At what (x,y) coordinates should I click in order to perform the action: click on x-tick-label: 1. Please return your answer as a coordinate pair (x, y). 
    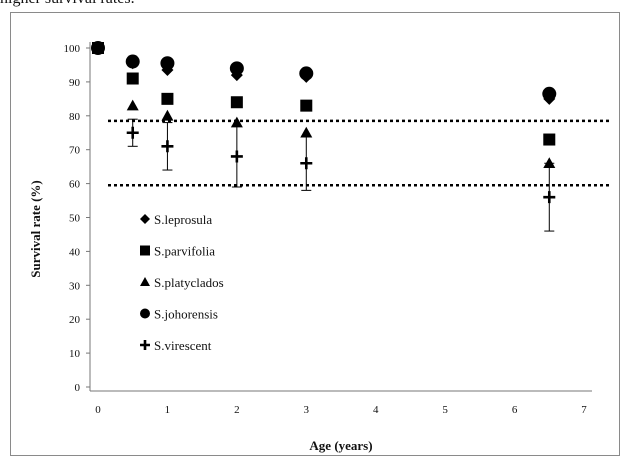
    Looking at the image, I should click on (168, 410).